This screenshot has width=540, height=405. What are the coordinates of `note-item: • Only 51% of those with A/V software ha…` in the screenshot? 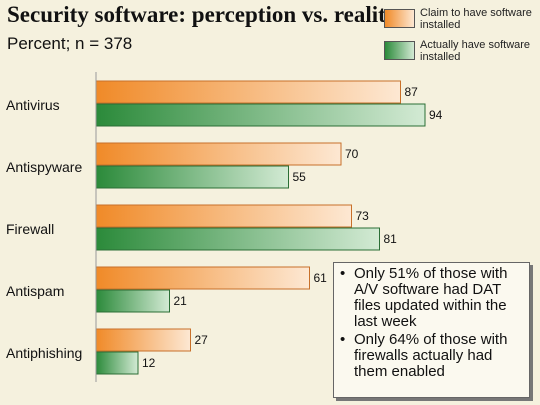 It's located at (432, 298).